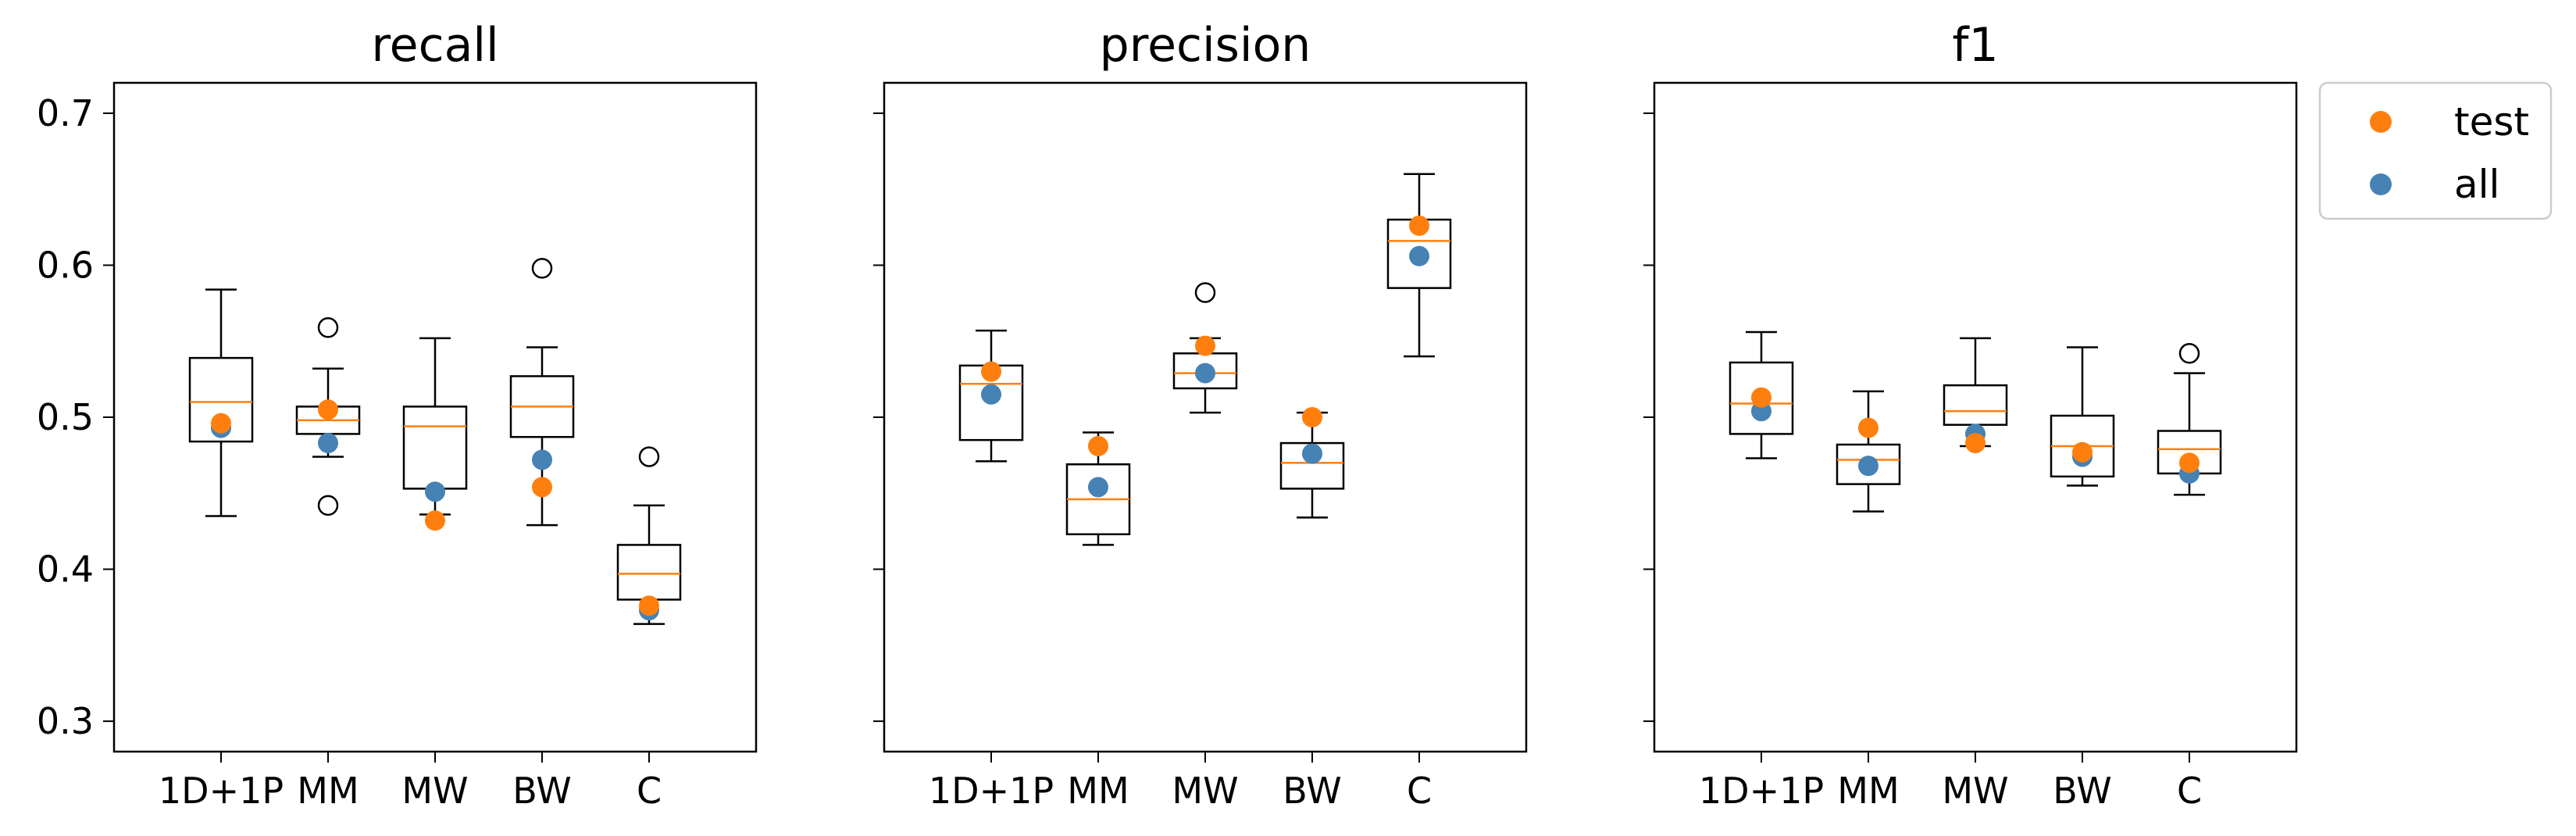  What do you see at coordinates (2381, 122) in the screenshot?
I see `legend-marker-test` at bounding box center [2381, 122].